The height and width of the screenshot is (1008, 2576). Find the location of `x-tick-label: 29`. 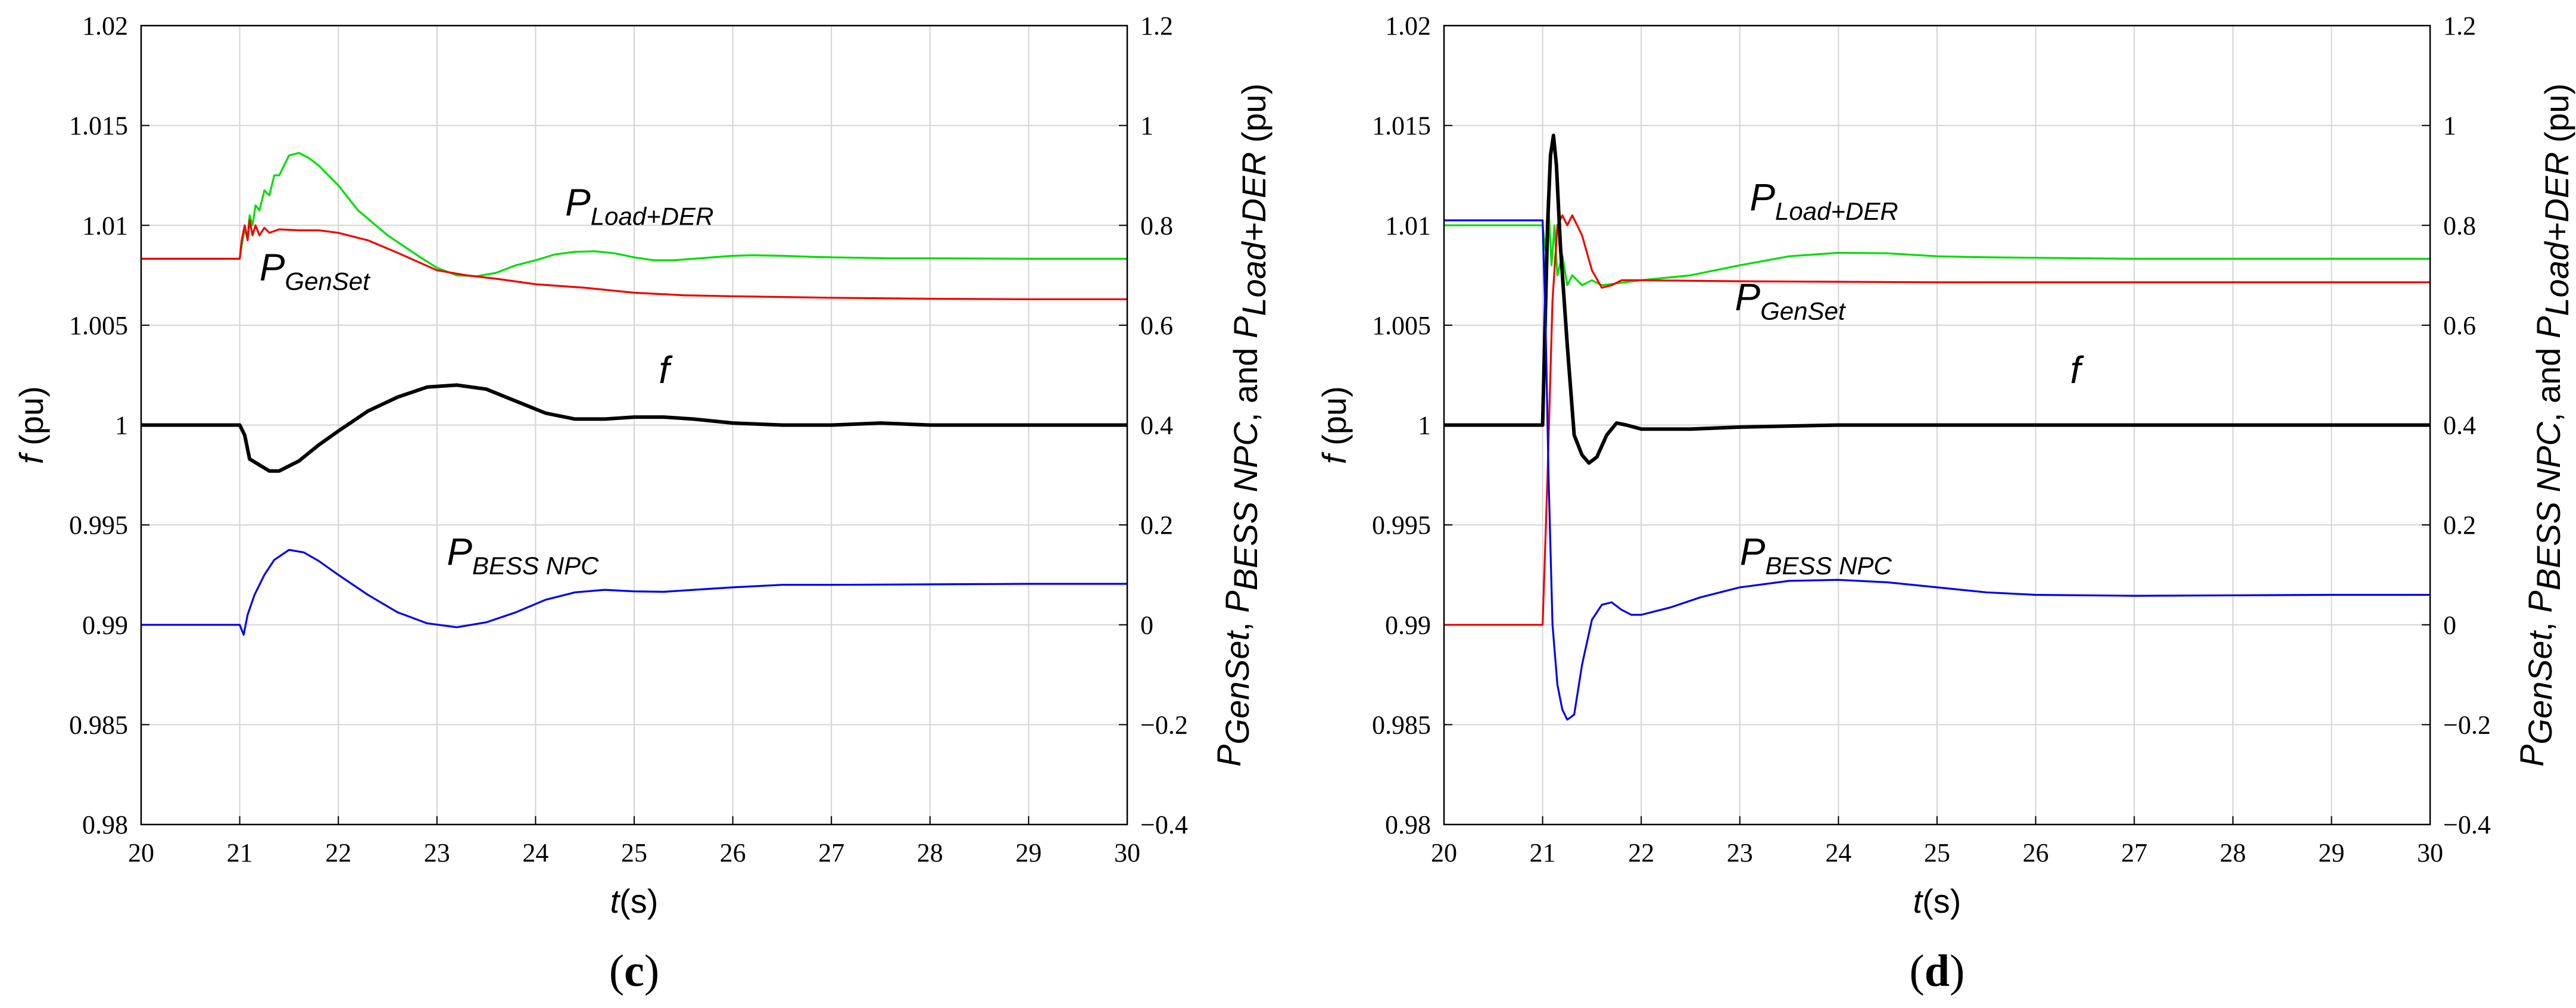

x-tick-label: 29 is located at coordinates (2331, 852).